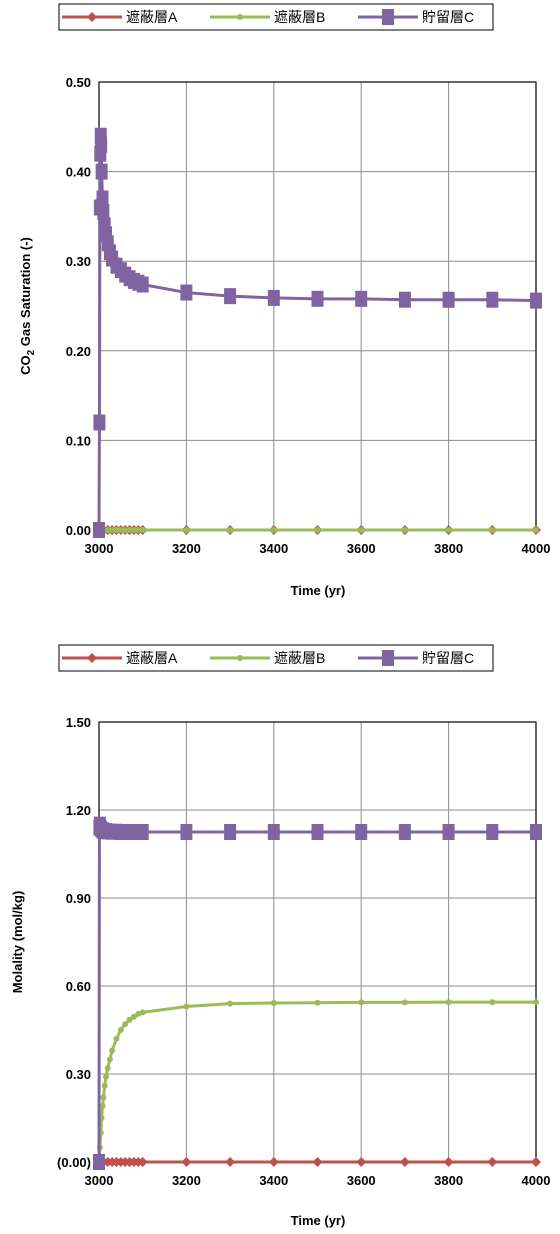  What do you see at coordinates (78, 986) in the screenshot?
I see `y-tick-label: 0.60` at bounding box center [78, 986].